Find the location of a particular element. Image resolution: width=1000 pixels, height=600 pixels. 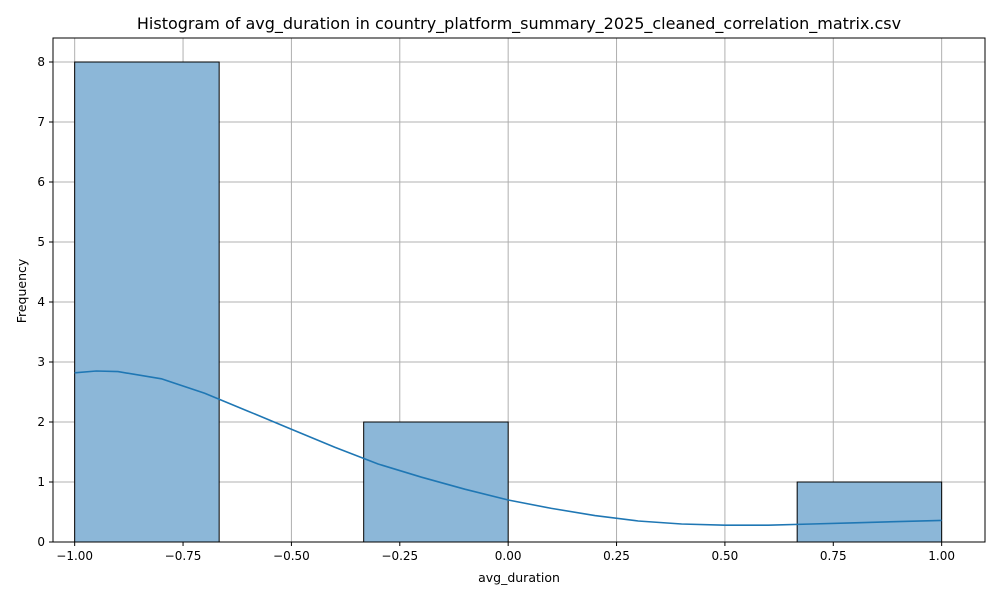

y-tick-label: 2 is located at coordinates (41, 422).